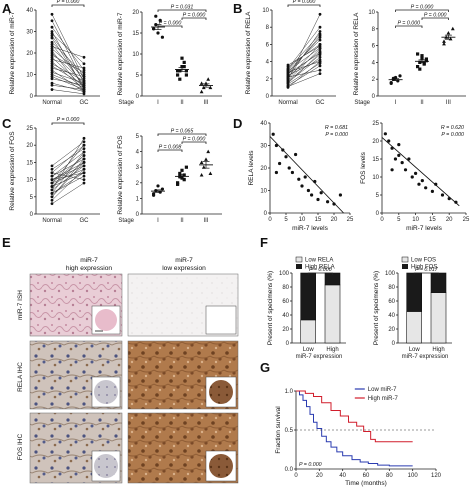 The width and height of the screenshot is (474, 489). Describe the element at coordinates (20, 447) in the screenshot. I see `panel-e-row-label-fos: FOS IHC` at that location.